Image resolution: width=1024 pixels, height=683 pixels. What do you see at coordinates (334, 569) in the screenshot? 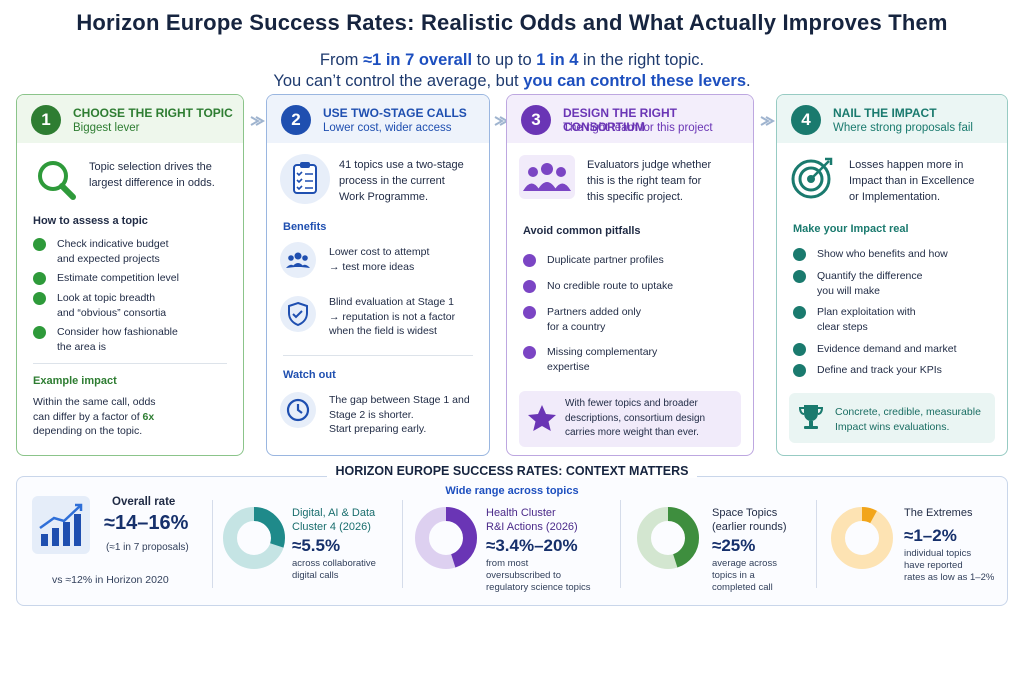
I see `stat-desc: across collaborative digital calls` at bounding box center [334, 569].